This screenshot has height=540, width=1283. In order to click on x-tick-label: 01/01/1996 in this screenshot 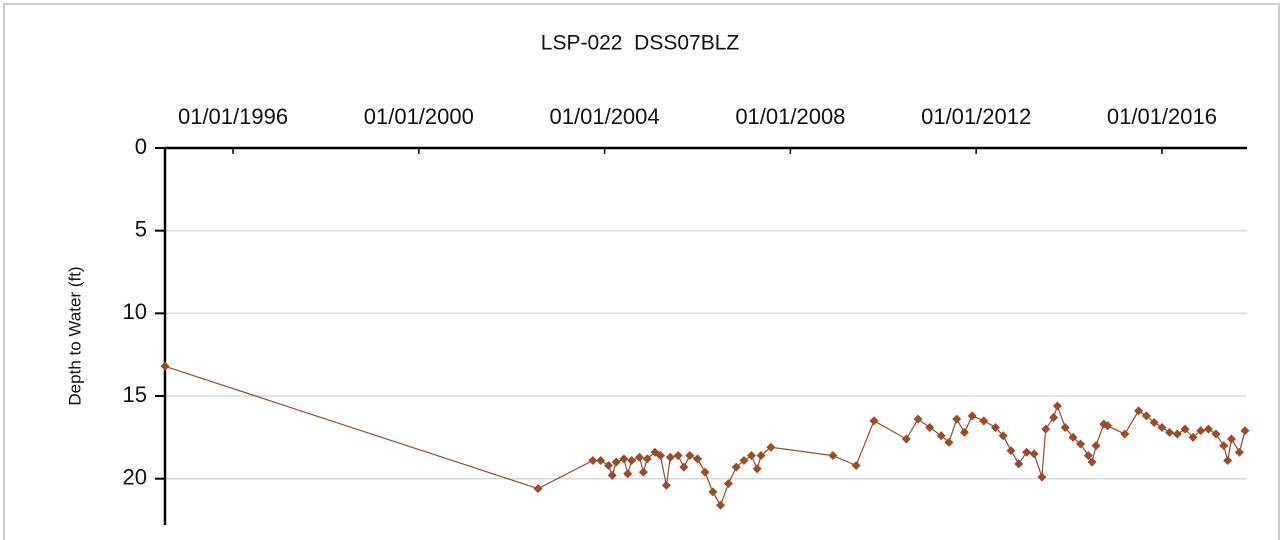, I will do `click(233, 116)`.